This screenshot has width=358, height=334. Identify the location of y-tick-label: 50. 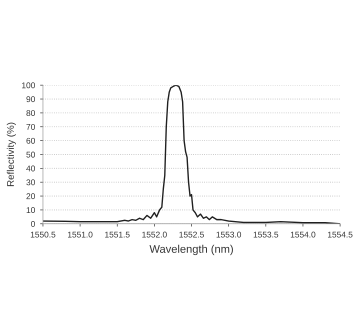
(30, 155).